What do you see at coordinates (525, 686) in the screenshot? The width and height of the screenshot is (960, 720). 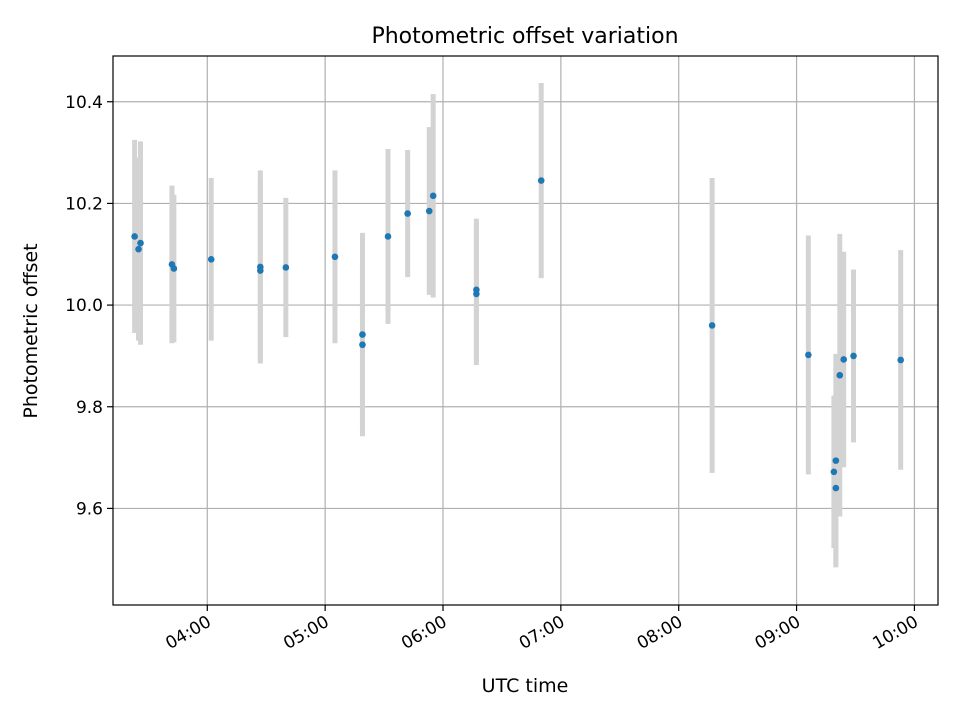 I see `x-axis-label: UTC time` at bounding box center [525, 686].